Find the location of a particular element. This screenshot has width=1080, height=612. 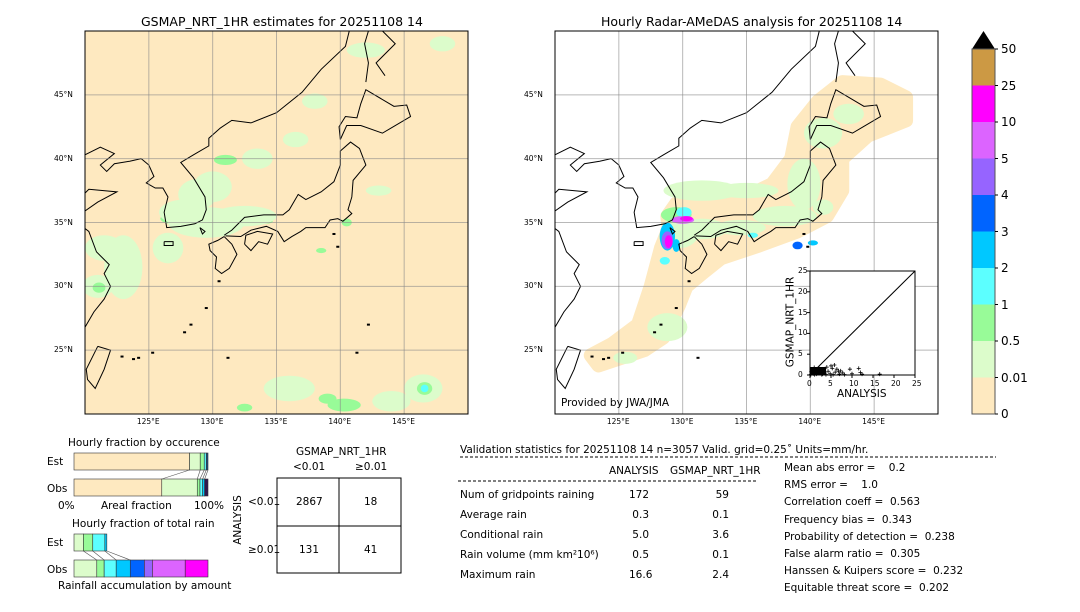

lat-tick-label: 45°N is located at coordinates (63, 94).